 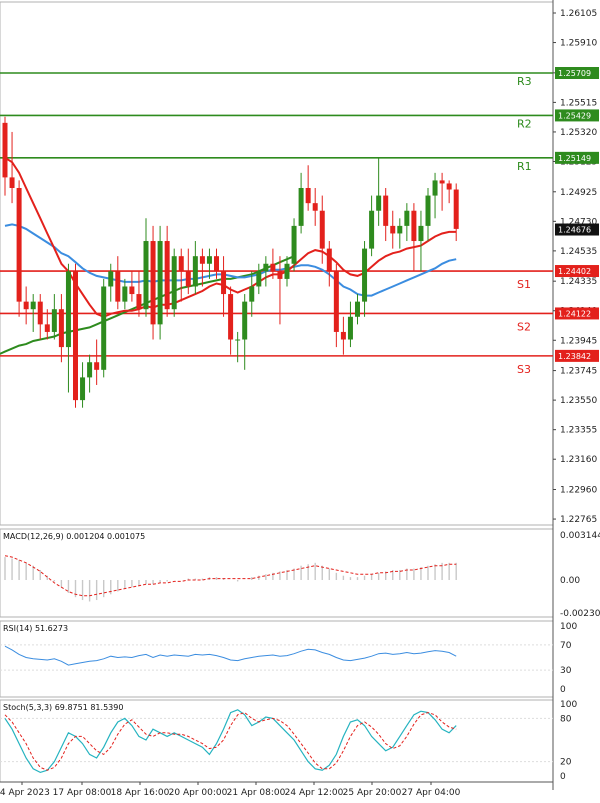 I want to click on time-tick-label: 18 Apr 16:00, so click(x=140, y=793).